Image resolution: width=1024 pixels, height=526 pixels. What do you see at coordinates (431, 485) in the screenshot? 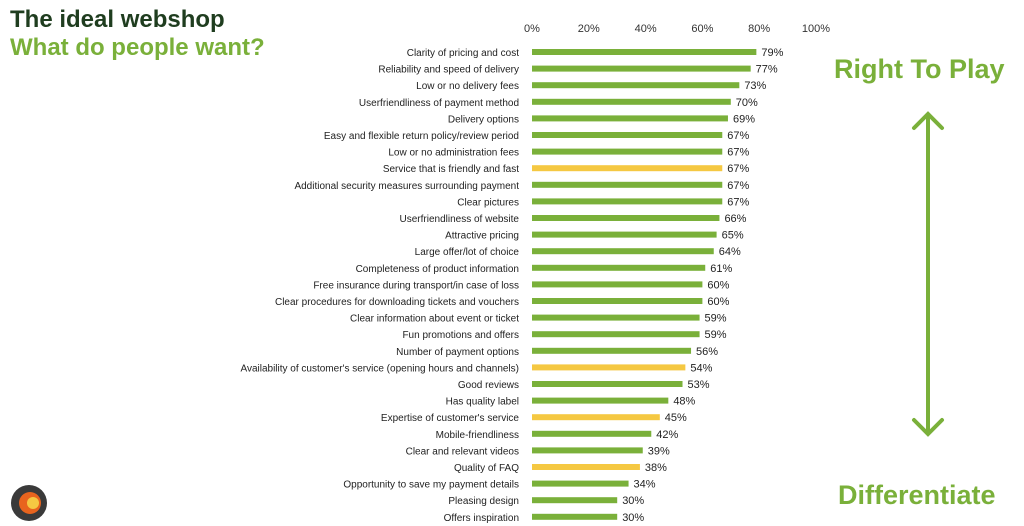
I see `category-label: Opportunity to save my payment details` at bounding box center [431, 485].